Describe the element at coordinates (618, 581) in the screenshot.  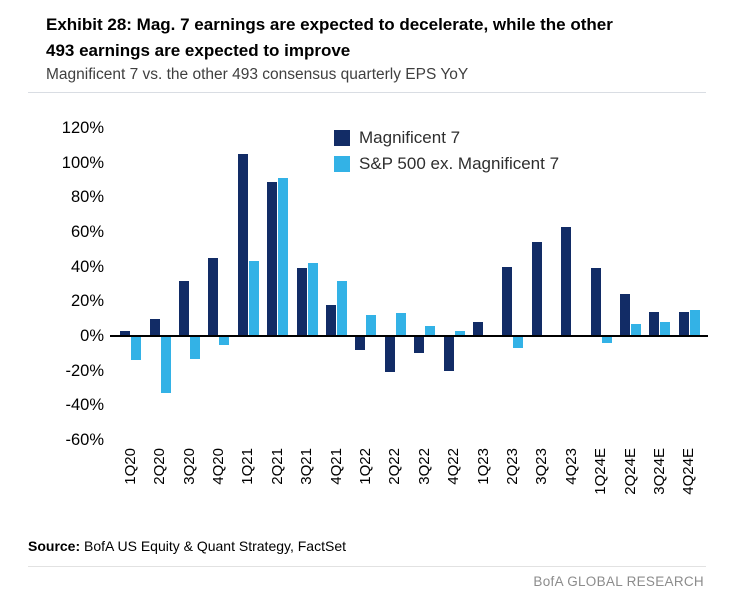
I see `bofa-global-research-label: BofA GLOBAL RESEARCH` at that location.